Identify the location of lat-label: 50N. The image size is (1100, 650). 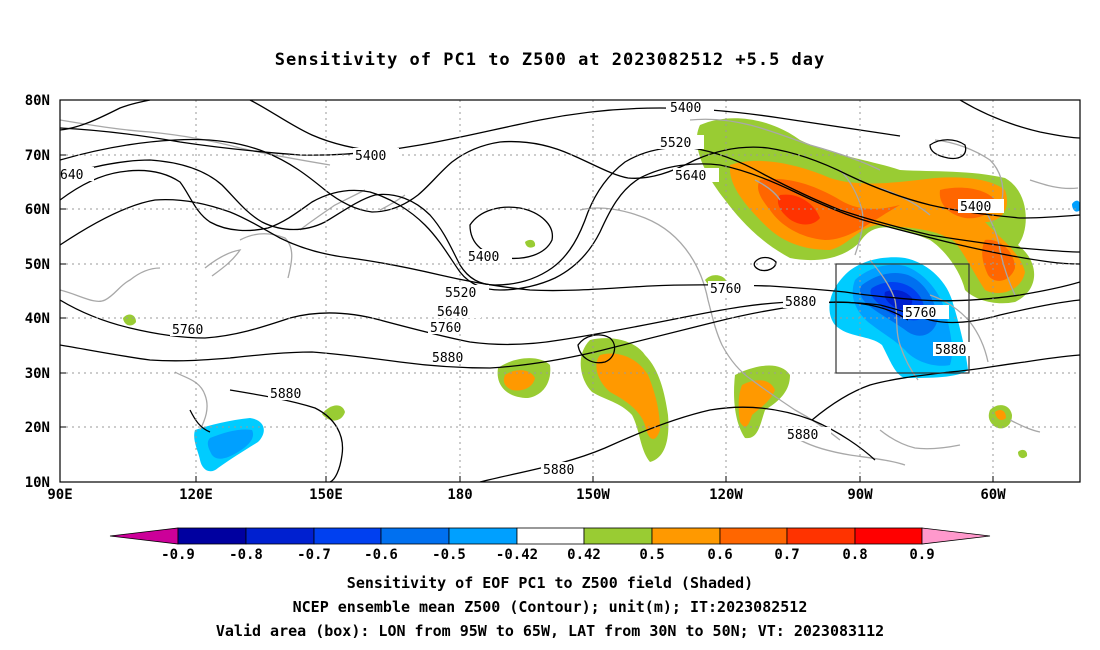
(37, 265).